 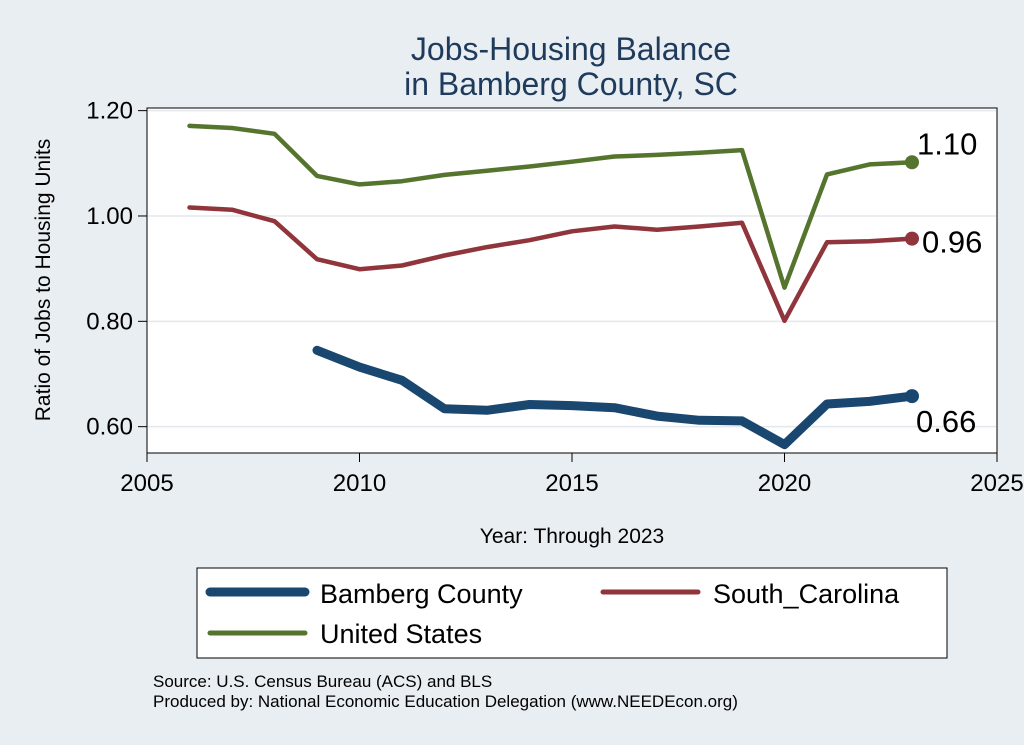 I want to click on source-note: Source: U.S. Census Bureau (ACS) and BLS, so click(x=322, y=681).